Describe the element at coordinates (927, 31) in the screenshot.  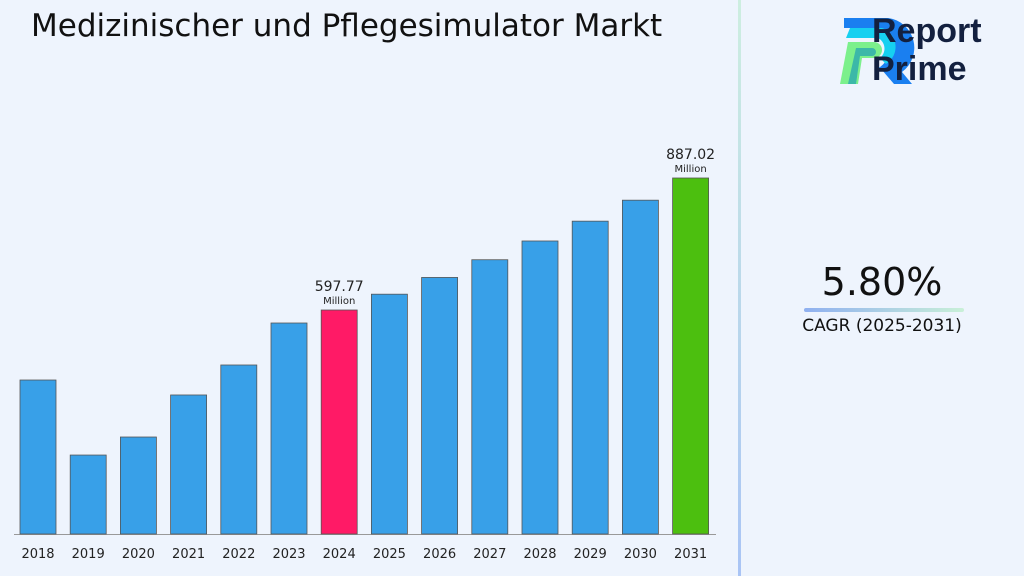
I see `brand-line-1: Report` at that location.